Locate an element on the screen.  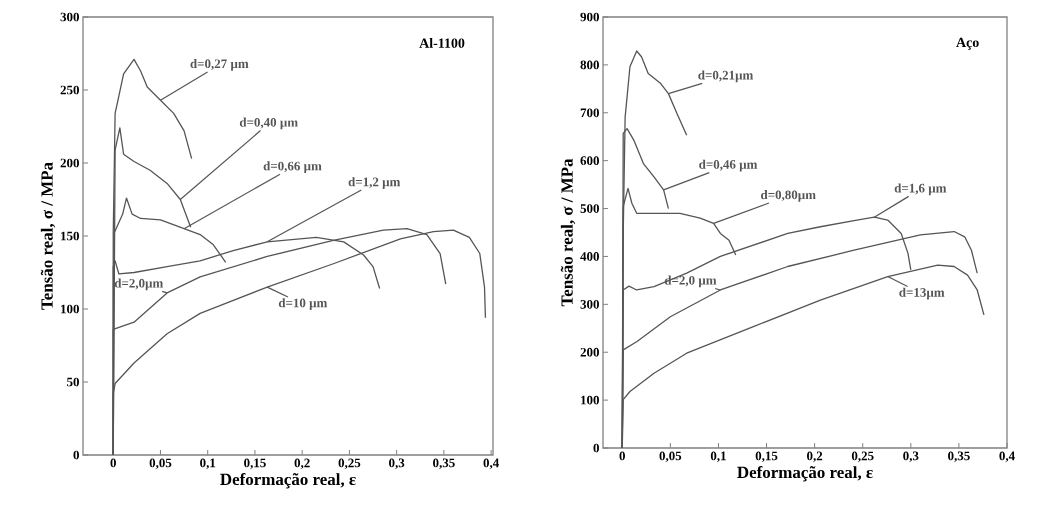
text: d=0,80µm is located at coordinates (788, 196).